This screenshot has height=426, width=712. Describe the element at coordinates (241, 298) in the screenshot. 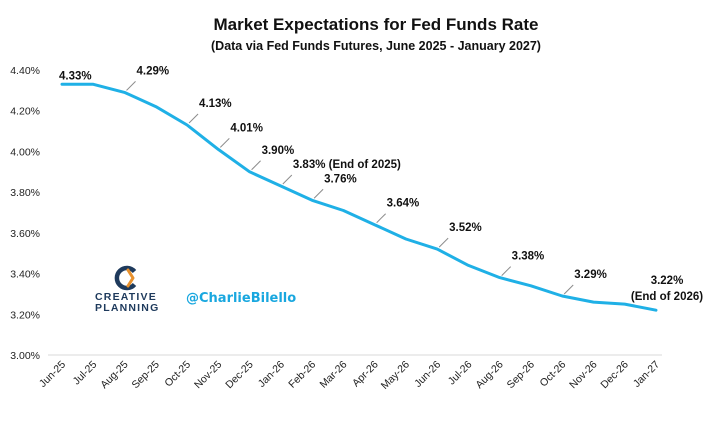

I see `twitter-handle: @CharlieBilello` at that location.